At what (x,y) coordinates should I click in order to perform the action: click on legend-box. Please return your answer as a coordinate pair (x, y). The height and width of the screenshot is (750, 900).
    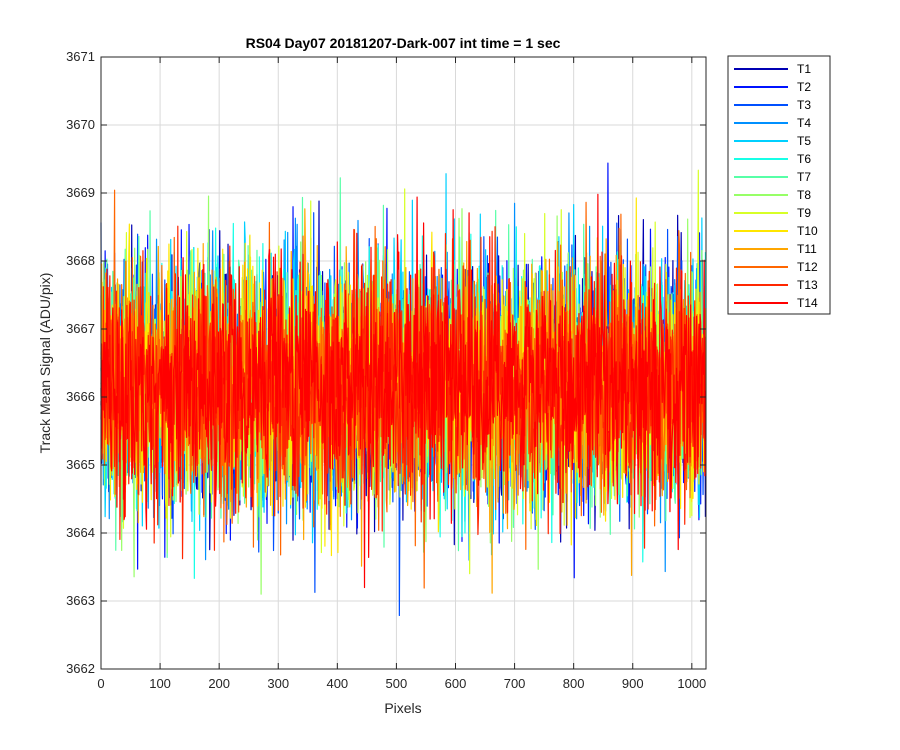
    Looking at the image, I should click on (779, 185).